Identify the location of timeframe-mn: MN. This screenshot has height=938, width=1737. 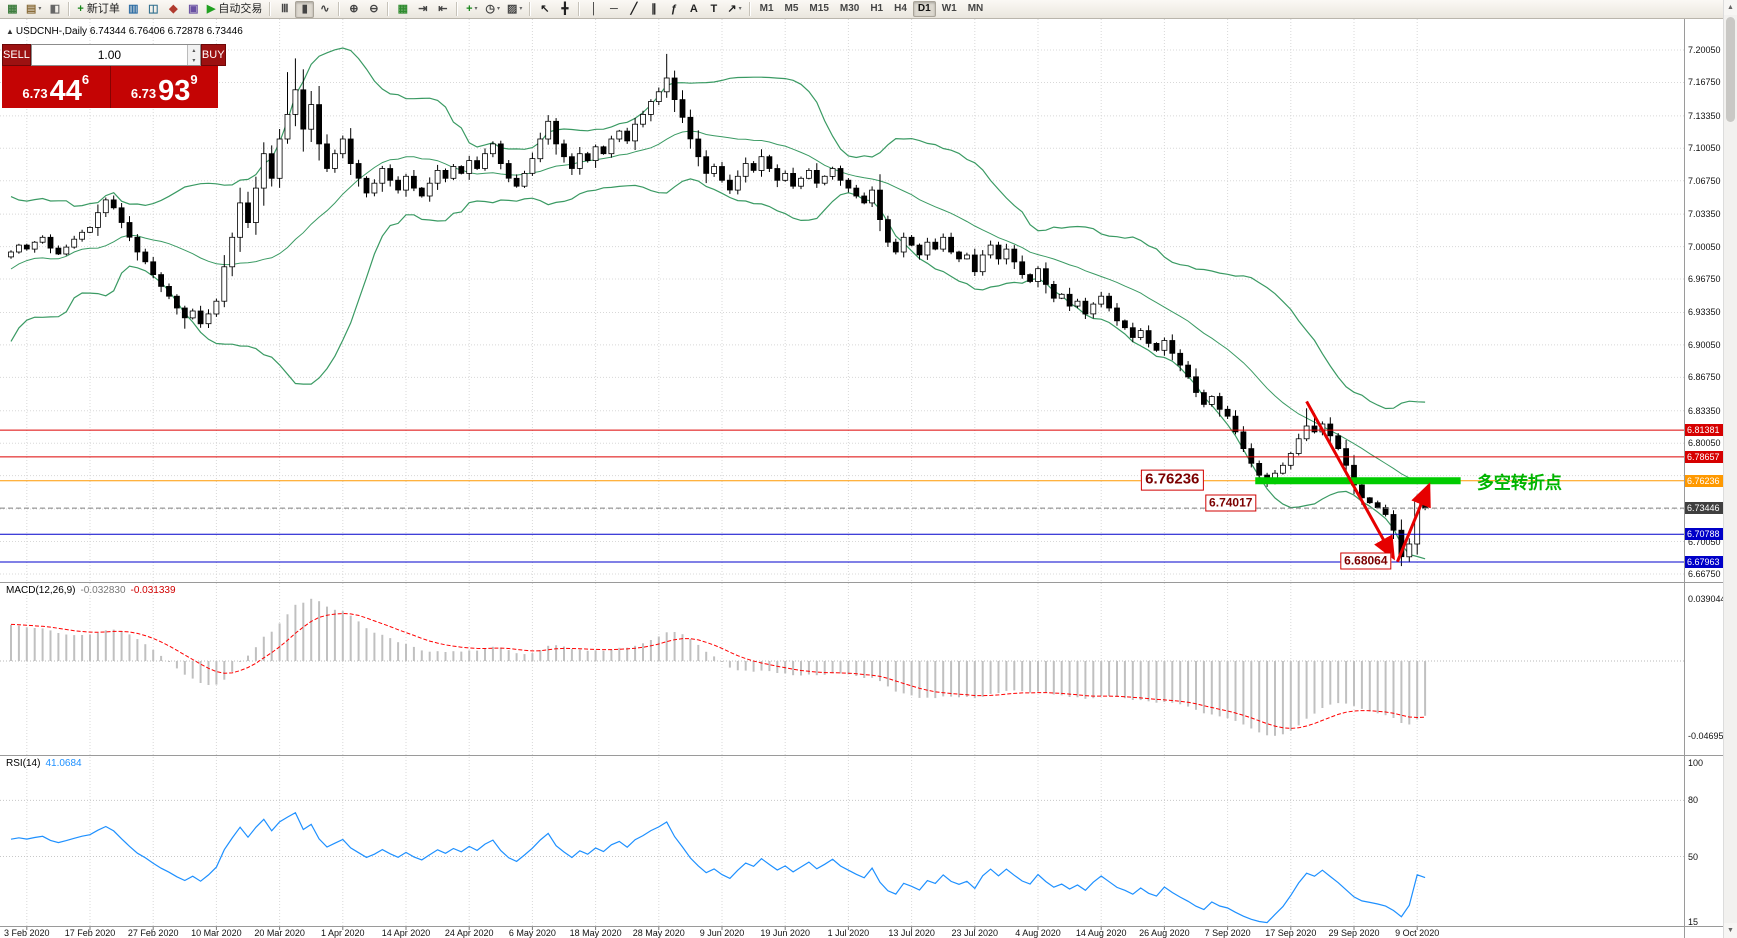
(975, 8).